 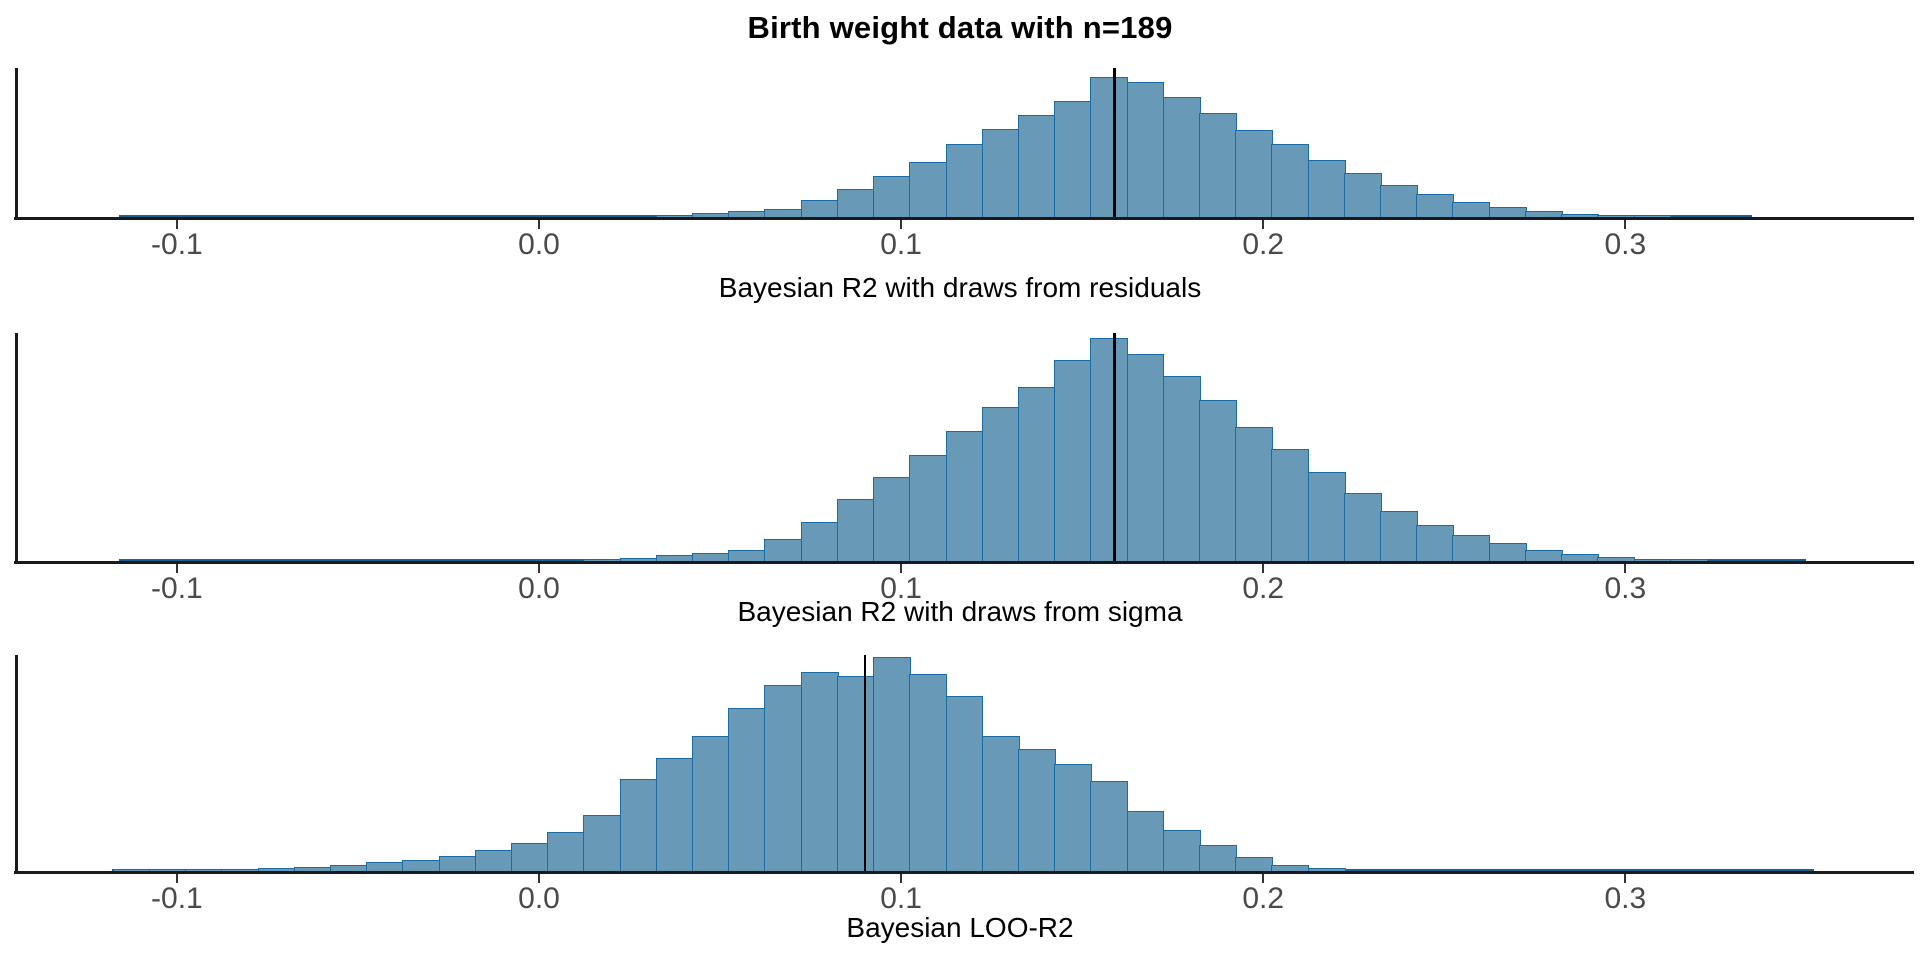 I want to click on panel-xlabel: Bayesian LOO-R2, so click(x=960, y=927).